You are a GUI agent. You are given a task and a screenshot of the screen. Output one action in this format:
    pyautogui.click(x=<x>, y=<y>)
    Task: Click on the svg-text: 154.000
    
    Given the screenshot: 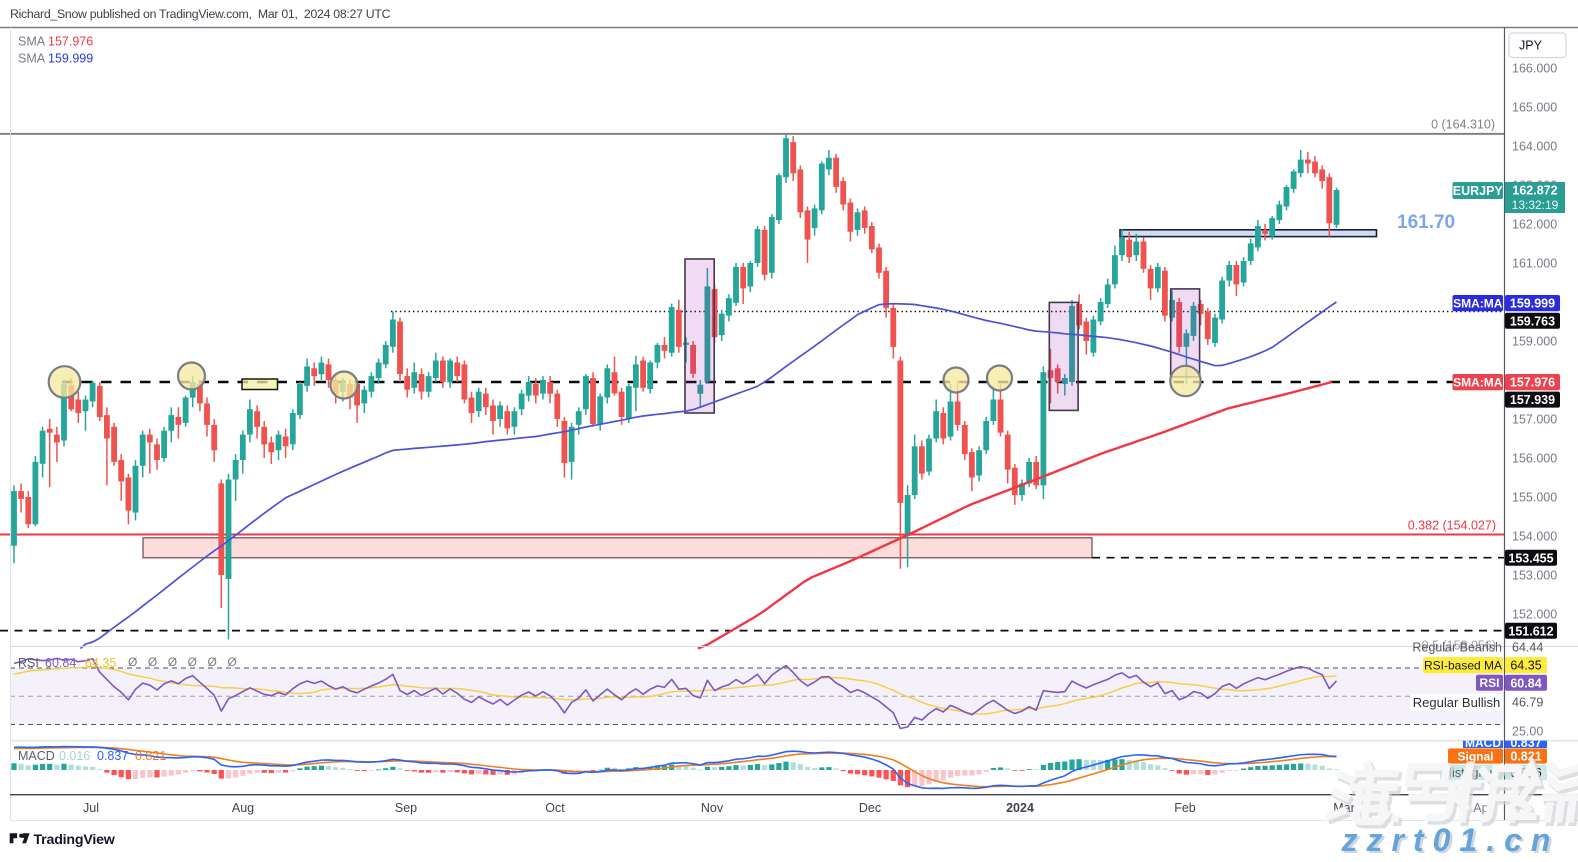 What is the action you would take?
    pyautogui.click(x=1534, y=537)
    